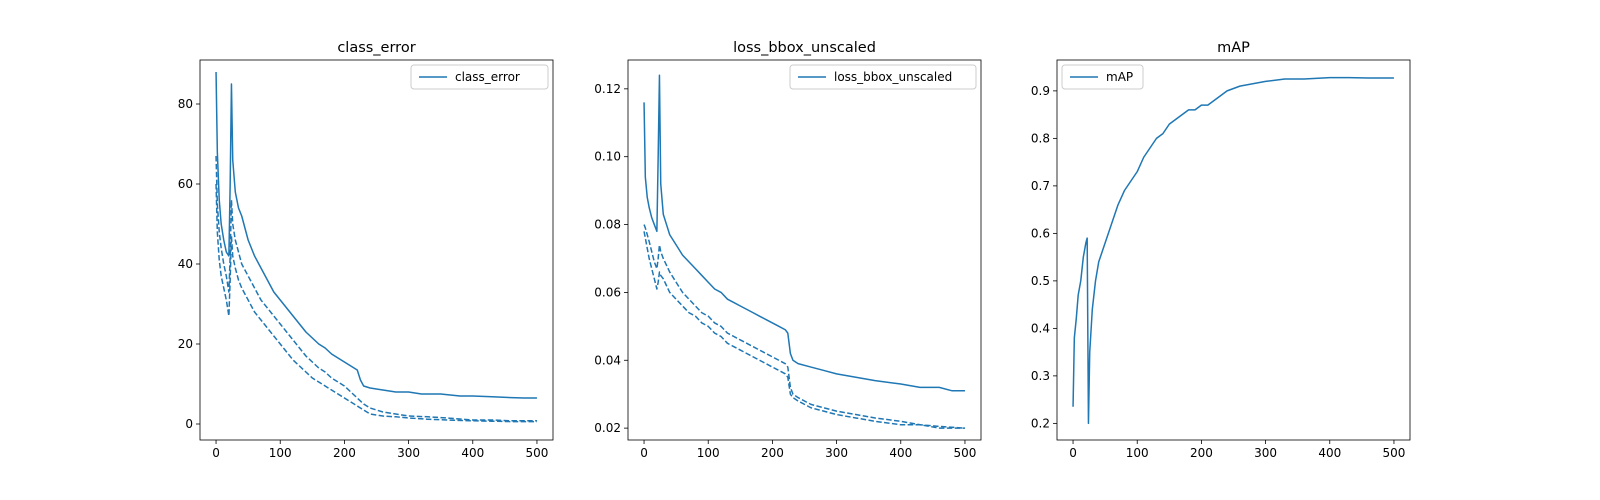 Image resolution: width=1600 pixels, height=500 pixels. Describe the element at coordinates (607, 157) in the screenshot. I see `y-tick-label: 0.10` at that location.